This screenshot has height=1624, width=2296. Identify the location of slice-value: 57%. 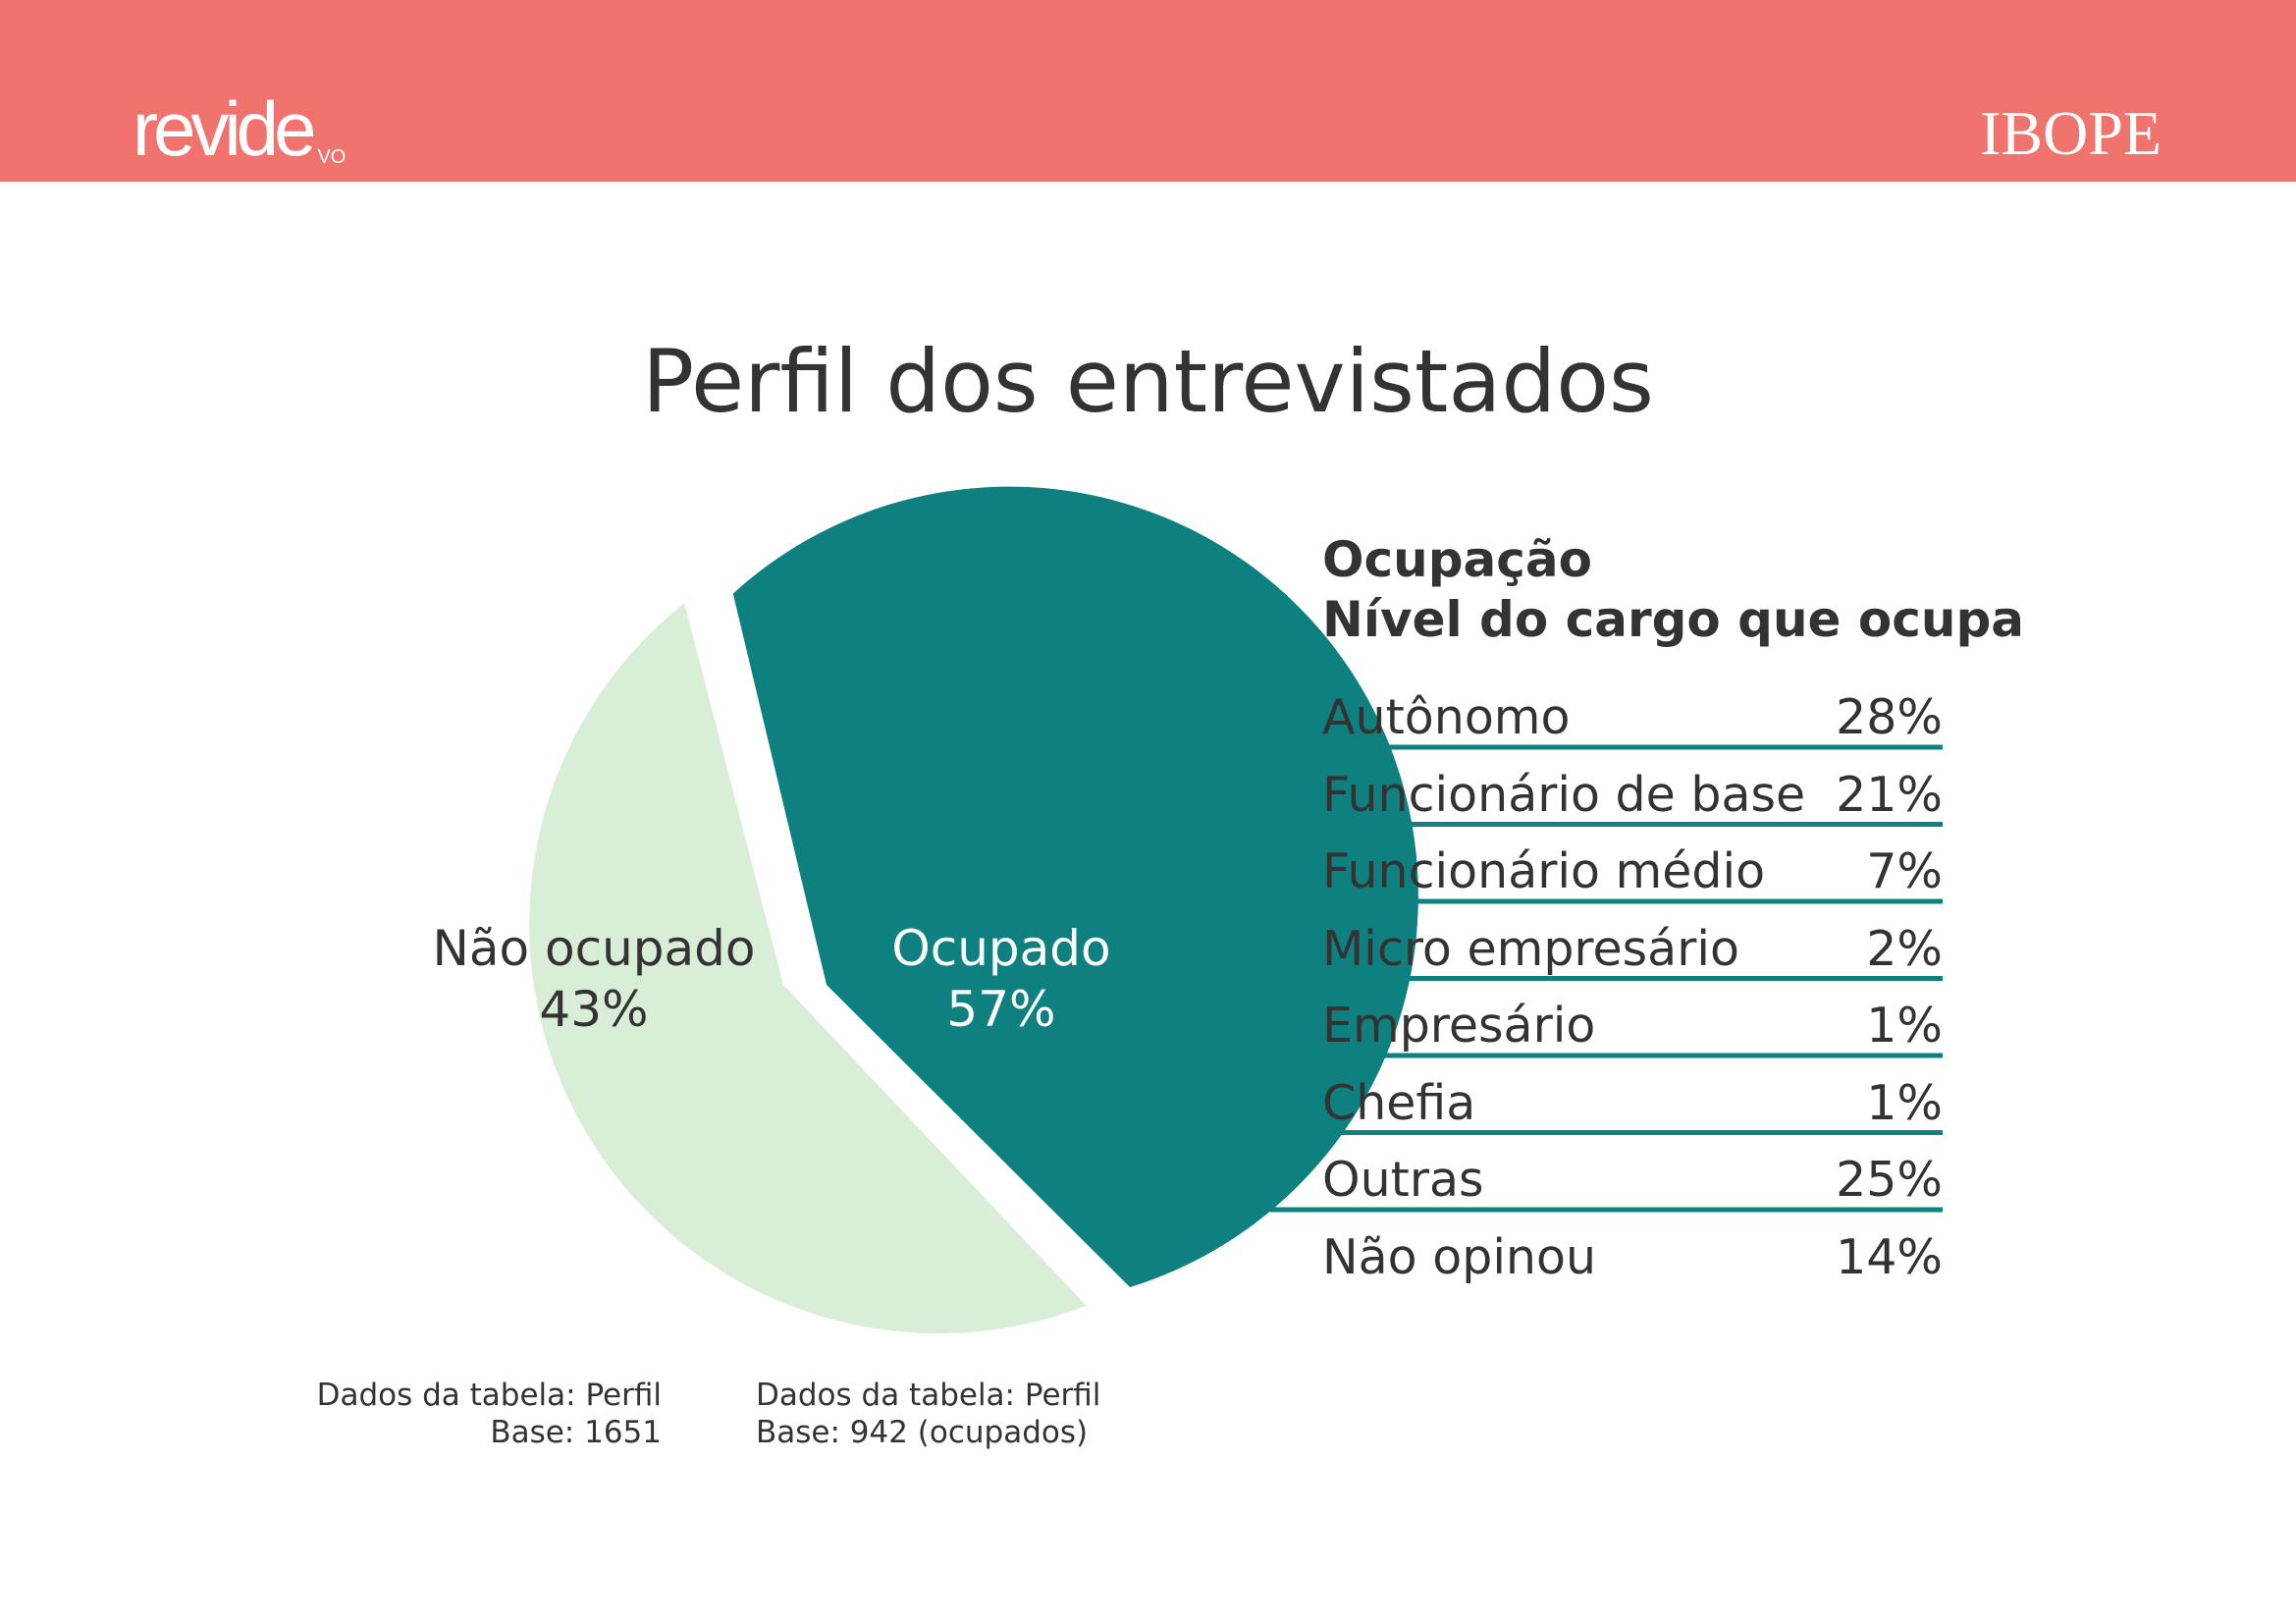
(1001, 1009).